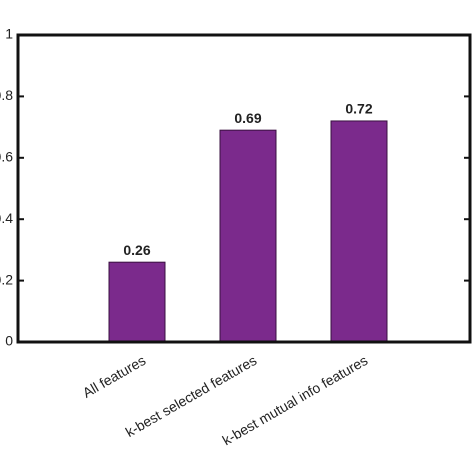 The height and width of the screenshot is (474, 474). What do you see at coordinates (6, 218) in the screenshot?
I see `y-tick-label: 0.4` at bounding box center [6, 218].